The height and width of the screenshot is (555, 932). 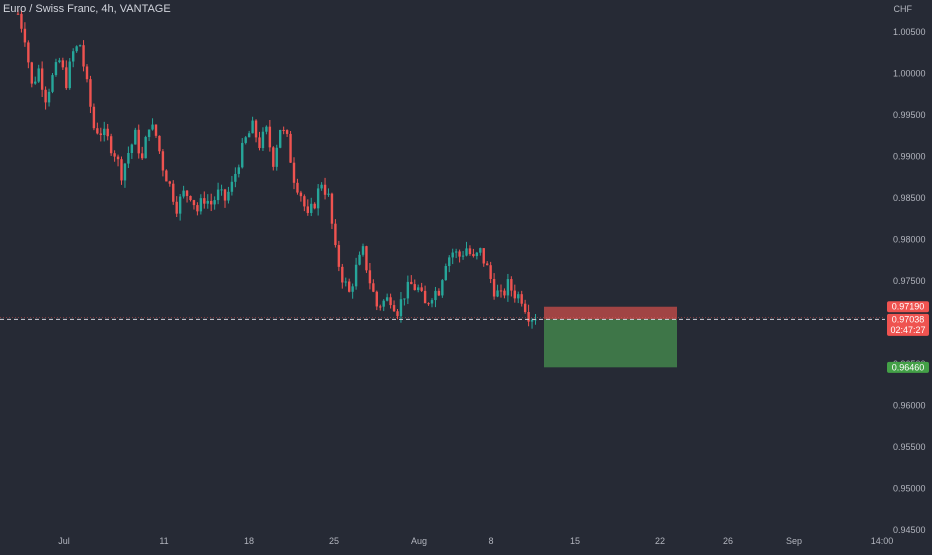 What do you see at coordinates (908, 307) in the screenshot?
I see `stop-price-tag-bg` at bounding box center [908, 307].